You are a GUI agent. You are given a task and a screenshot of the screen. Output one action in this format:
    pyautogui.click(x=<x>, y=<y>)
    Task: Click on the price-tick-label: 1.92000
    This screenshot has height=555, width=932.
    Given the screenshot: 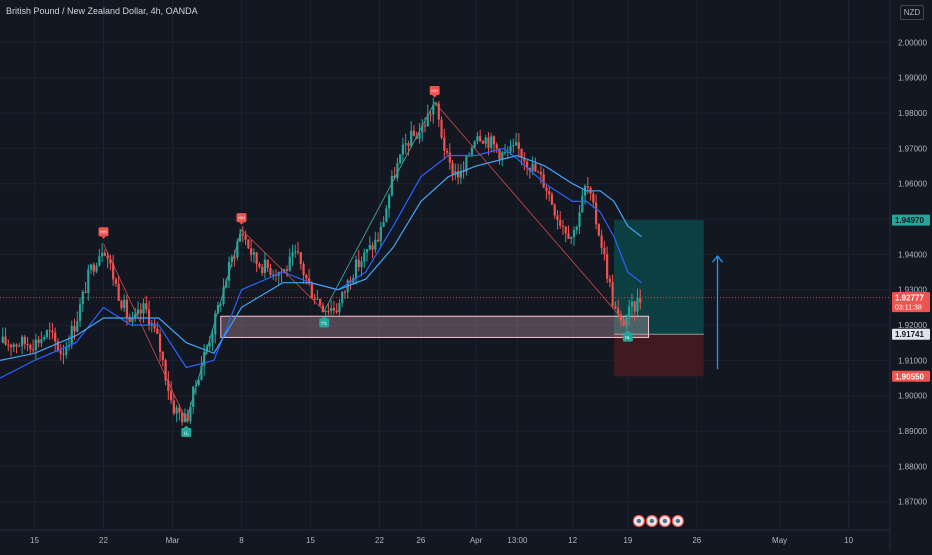 What is the action you would take?
    pyautogui.click(x=912, y=325)
    